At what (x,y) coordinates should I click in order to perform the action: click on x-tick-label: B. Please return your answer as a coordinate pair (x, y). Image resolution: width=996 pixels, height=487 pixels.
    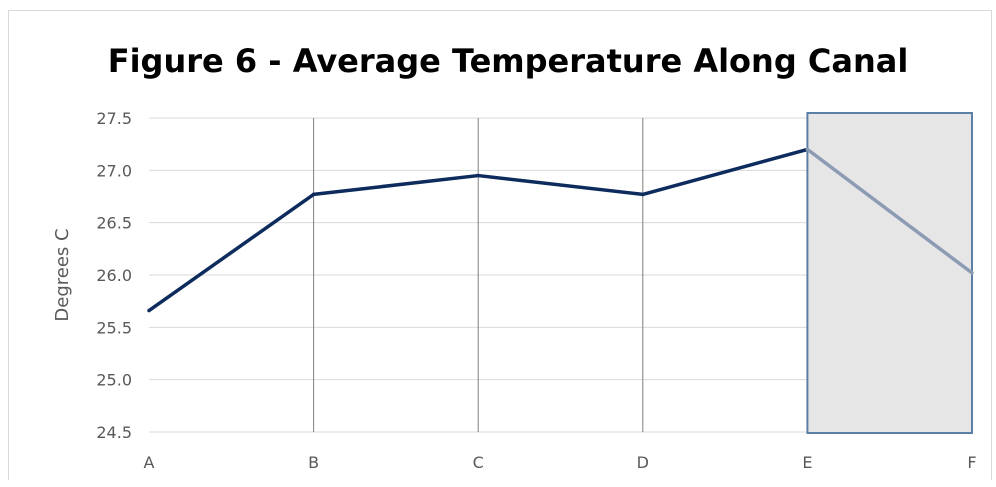
    Looking at the image, I should click on (313, 462).